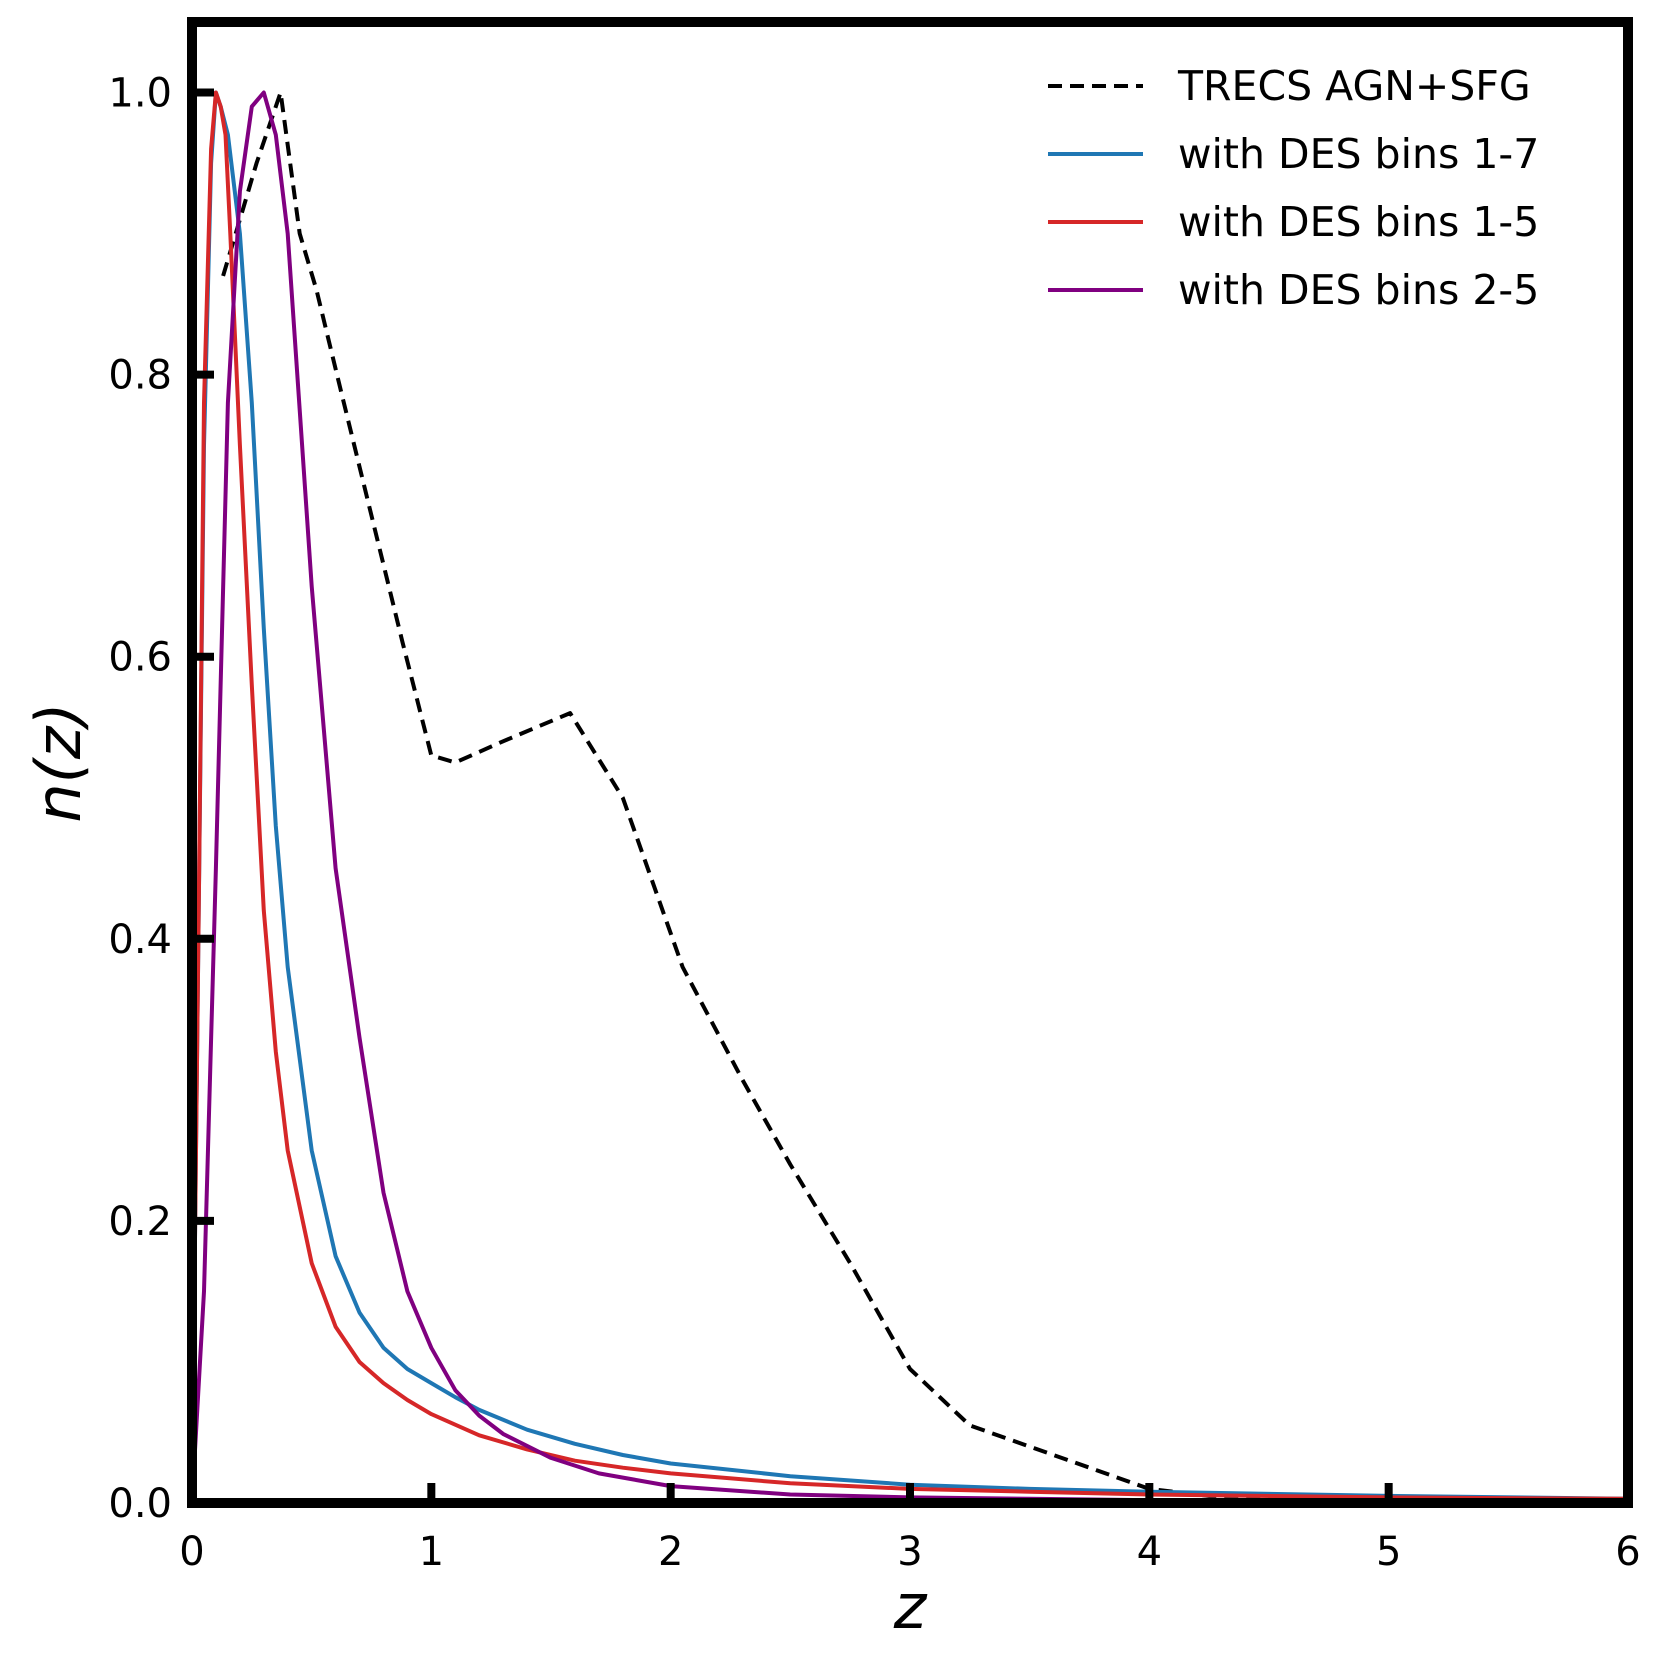 The image size is (1661, 1661). I want to click on x-tick-label: 2, so click(670, 1552).